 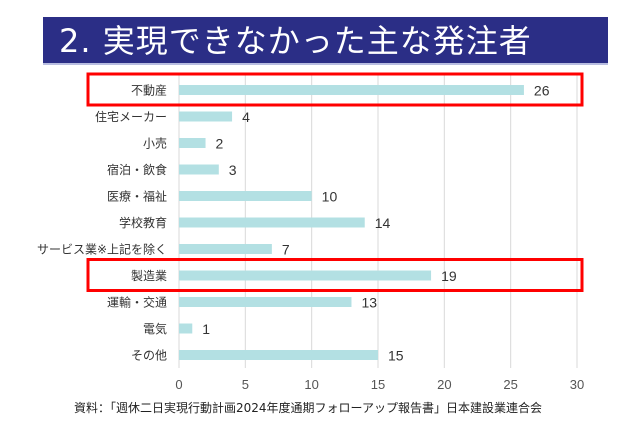 I want to click on data-label: 4, so click(x=246, y=117).